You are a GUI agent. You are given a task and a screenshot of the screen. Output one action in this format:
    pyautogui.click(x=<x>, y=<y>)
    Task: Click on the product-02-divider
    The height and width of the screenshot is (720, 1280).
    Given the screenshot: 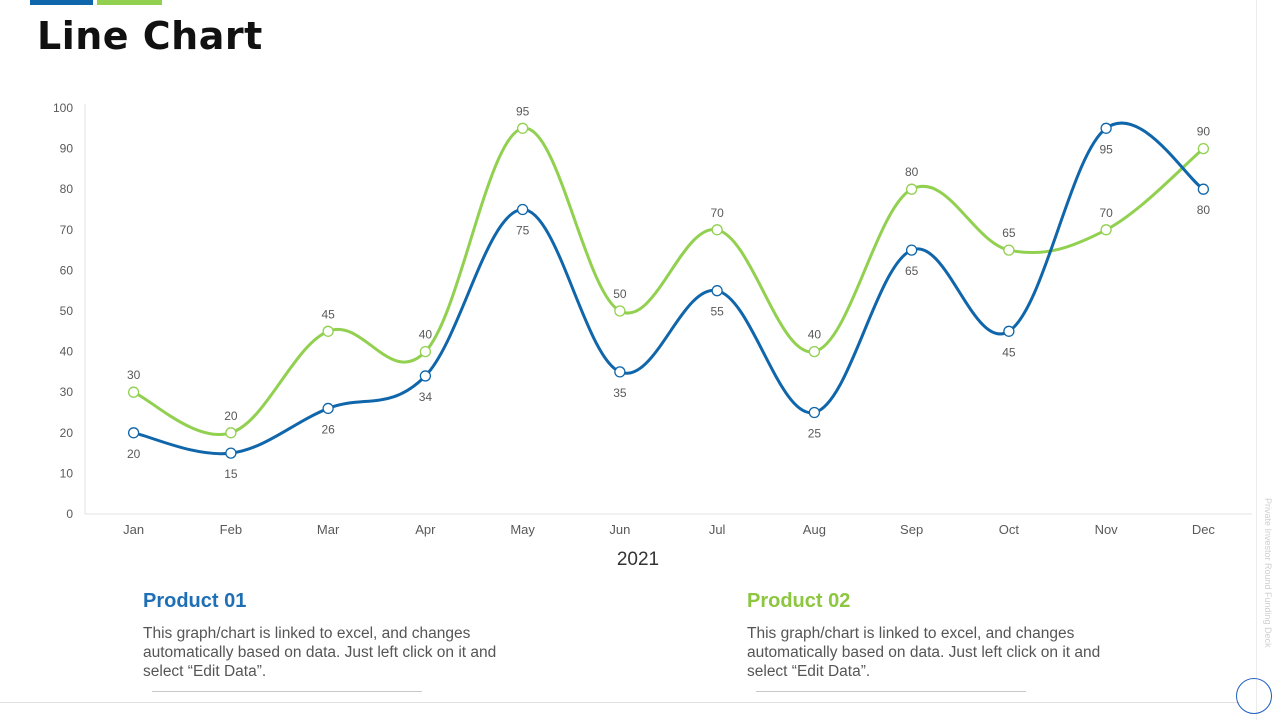 What is the action you would take?
    pyautogui.click(x=891, y=691)
    